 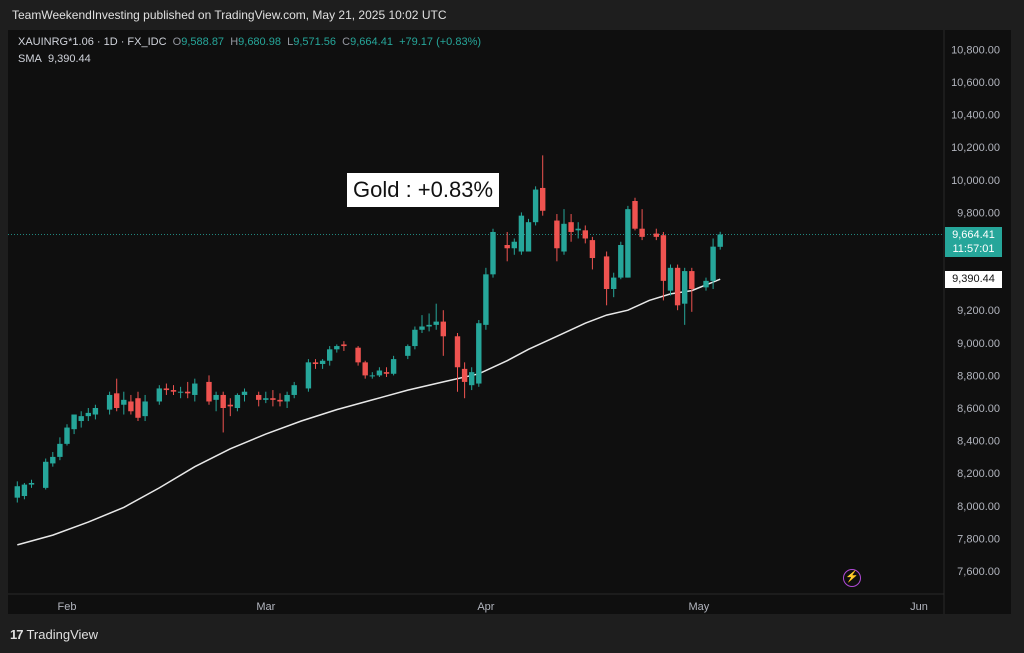 What do you see at coordinates (973, 249) in the screenshot?
I see `bar-countdown: 11:57:01` at bounding box center [973, 249].